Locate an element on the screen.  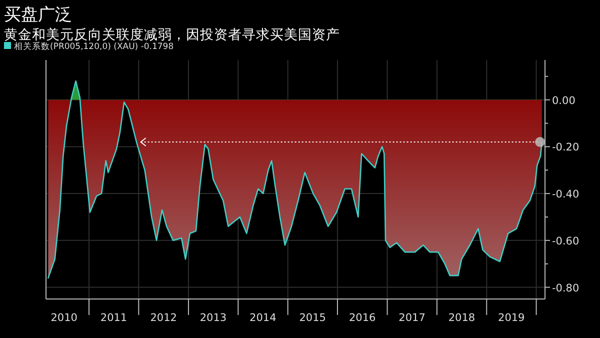
chart-subtitle: 黄金和美元反向关联度减弱，因投资者寻求买美国资产 is located at coordinates (172, 35).